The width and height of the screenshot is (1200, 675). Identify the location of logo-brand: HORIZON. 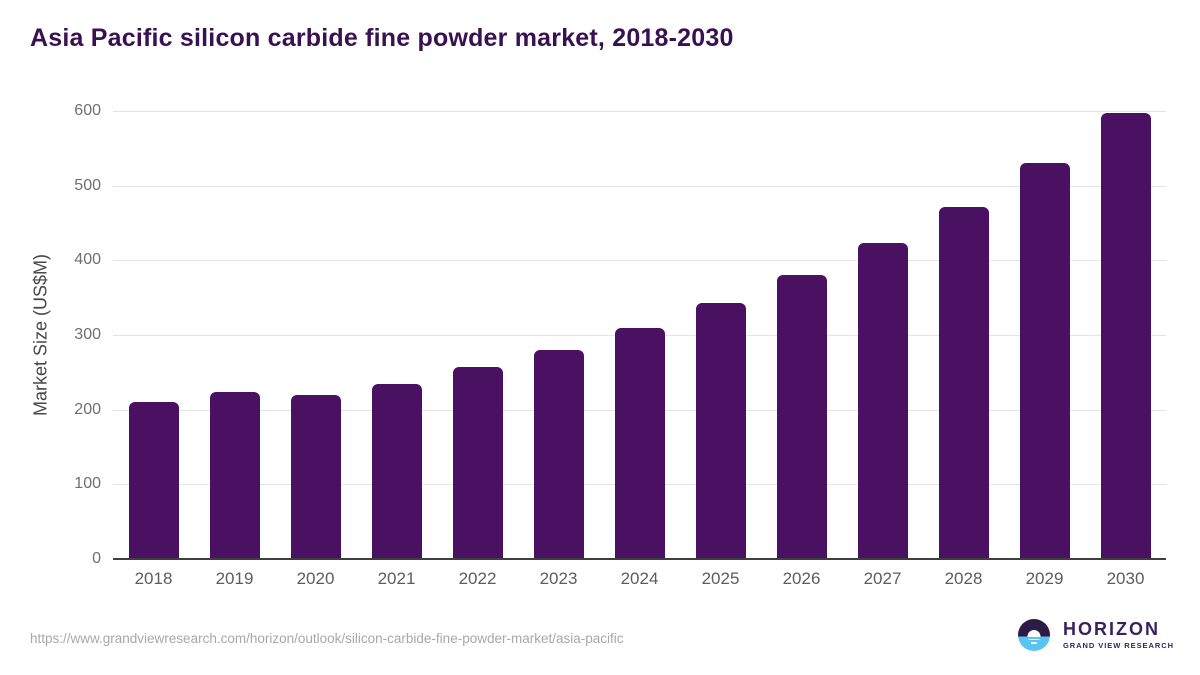
(1111, 629).